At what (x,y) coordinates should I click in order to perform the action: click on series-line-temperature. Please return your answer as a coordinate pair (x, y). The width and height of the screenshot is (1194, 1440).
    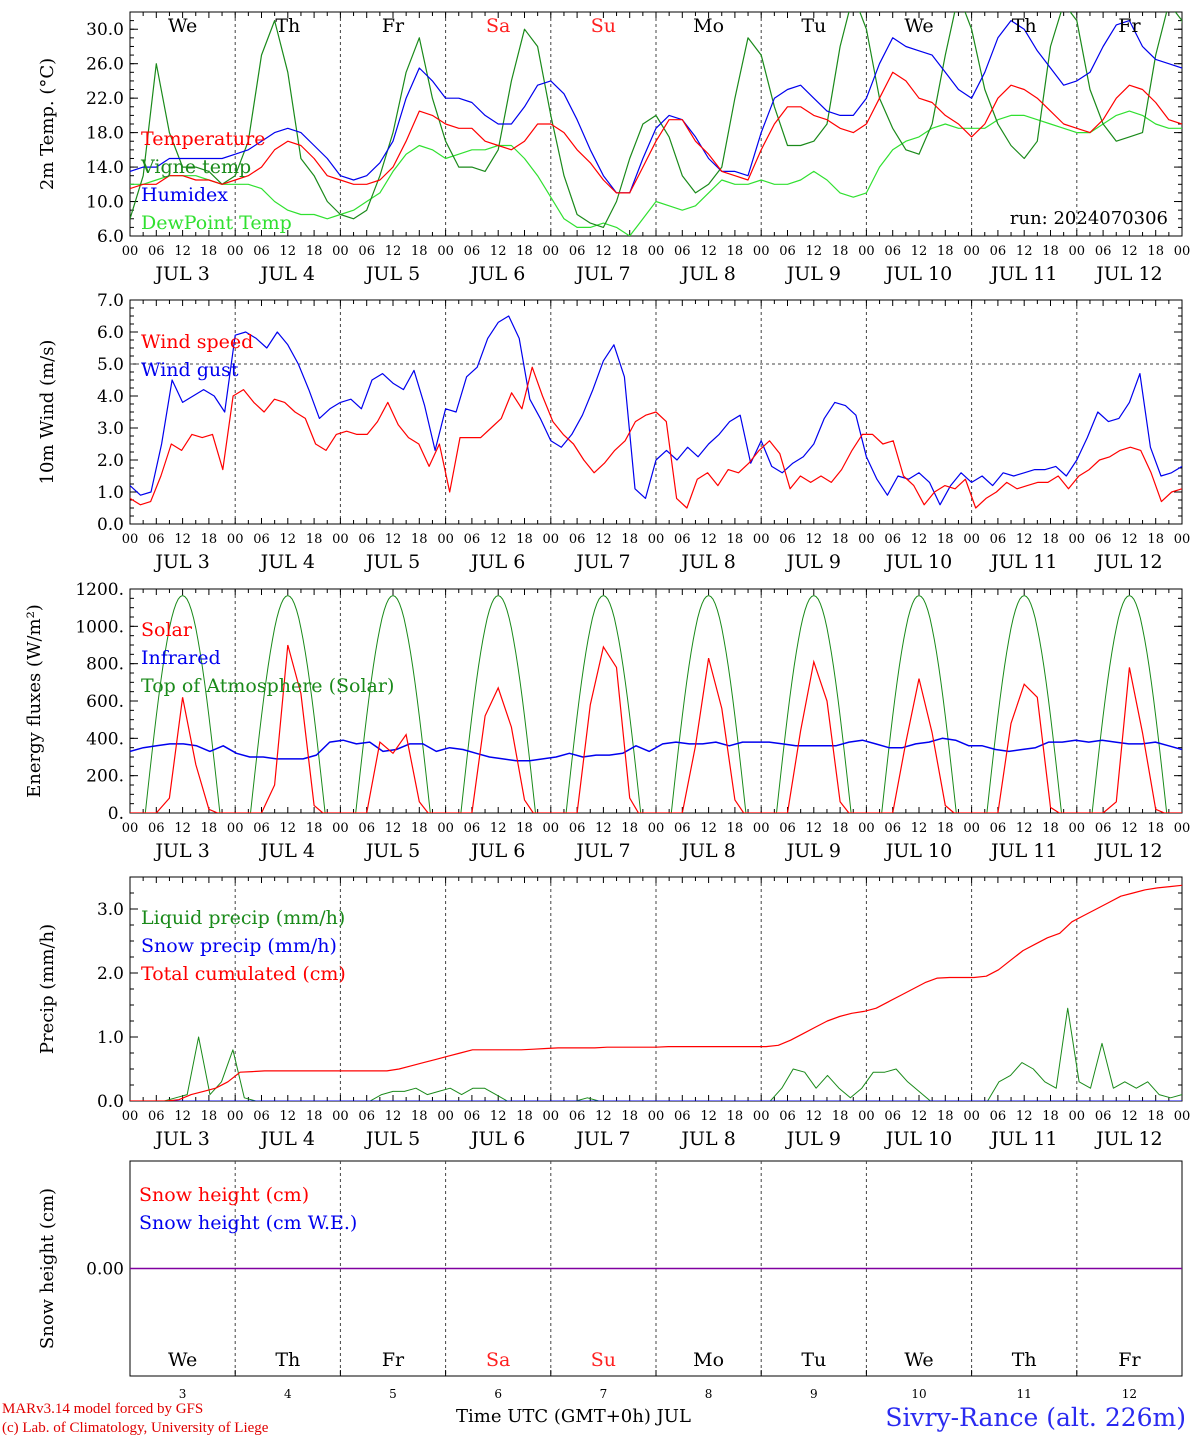
    Looking at the image, I should click on (656, 132).